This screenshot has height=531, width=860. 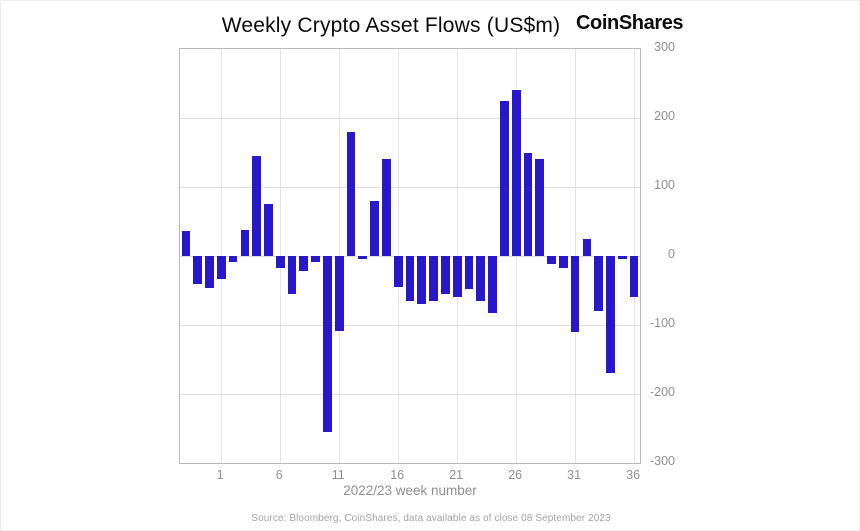 I want to click on x-tick-label-36: 36, so click(x=633, y=475).